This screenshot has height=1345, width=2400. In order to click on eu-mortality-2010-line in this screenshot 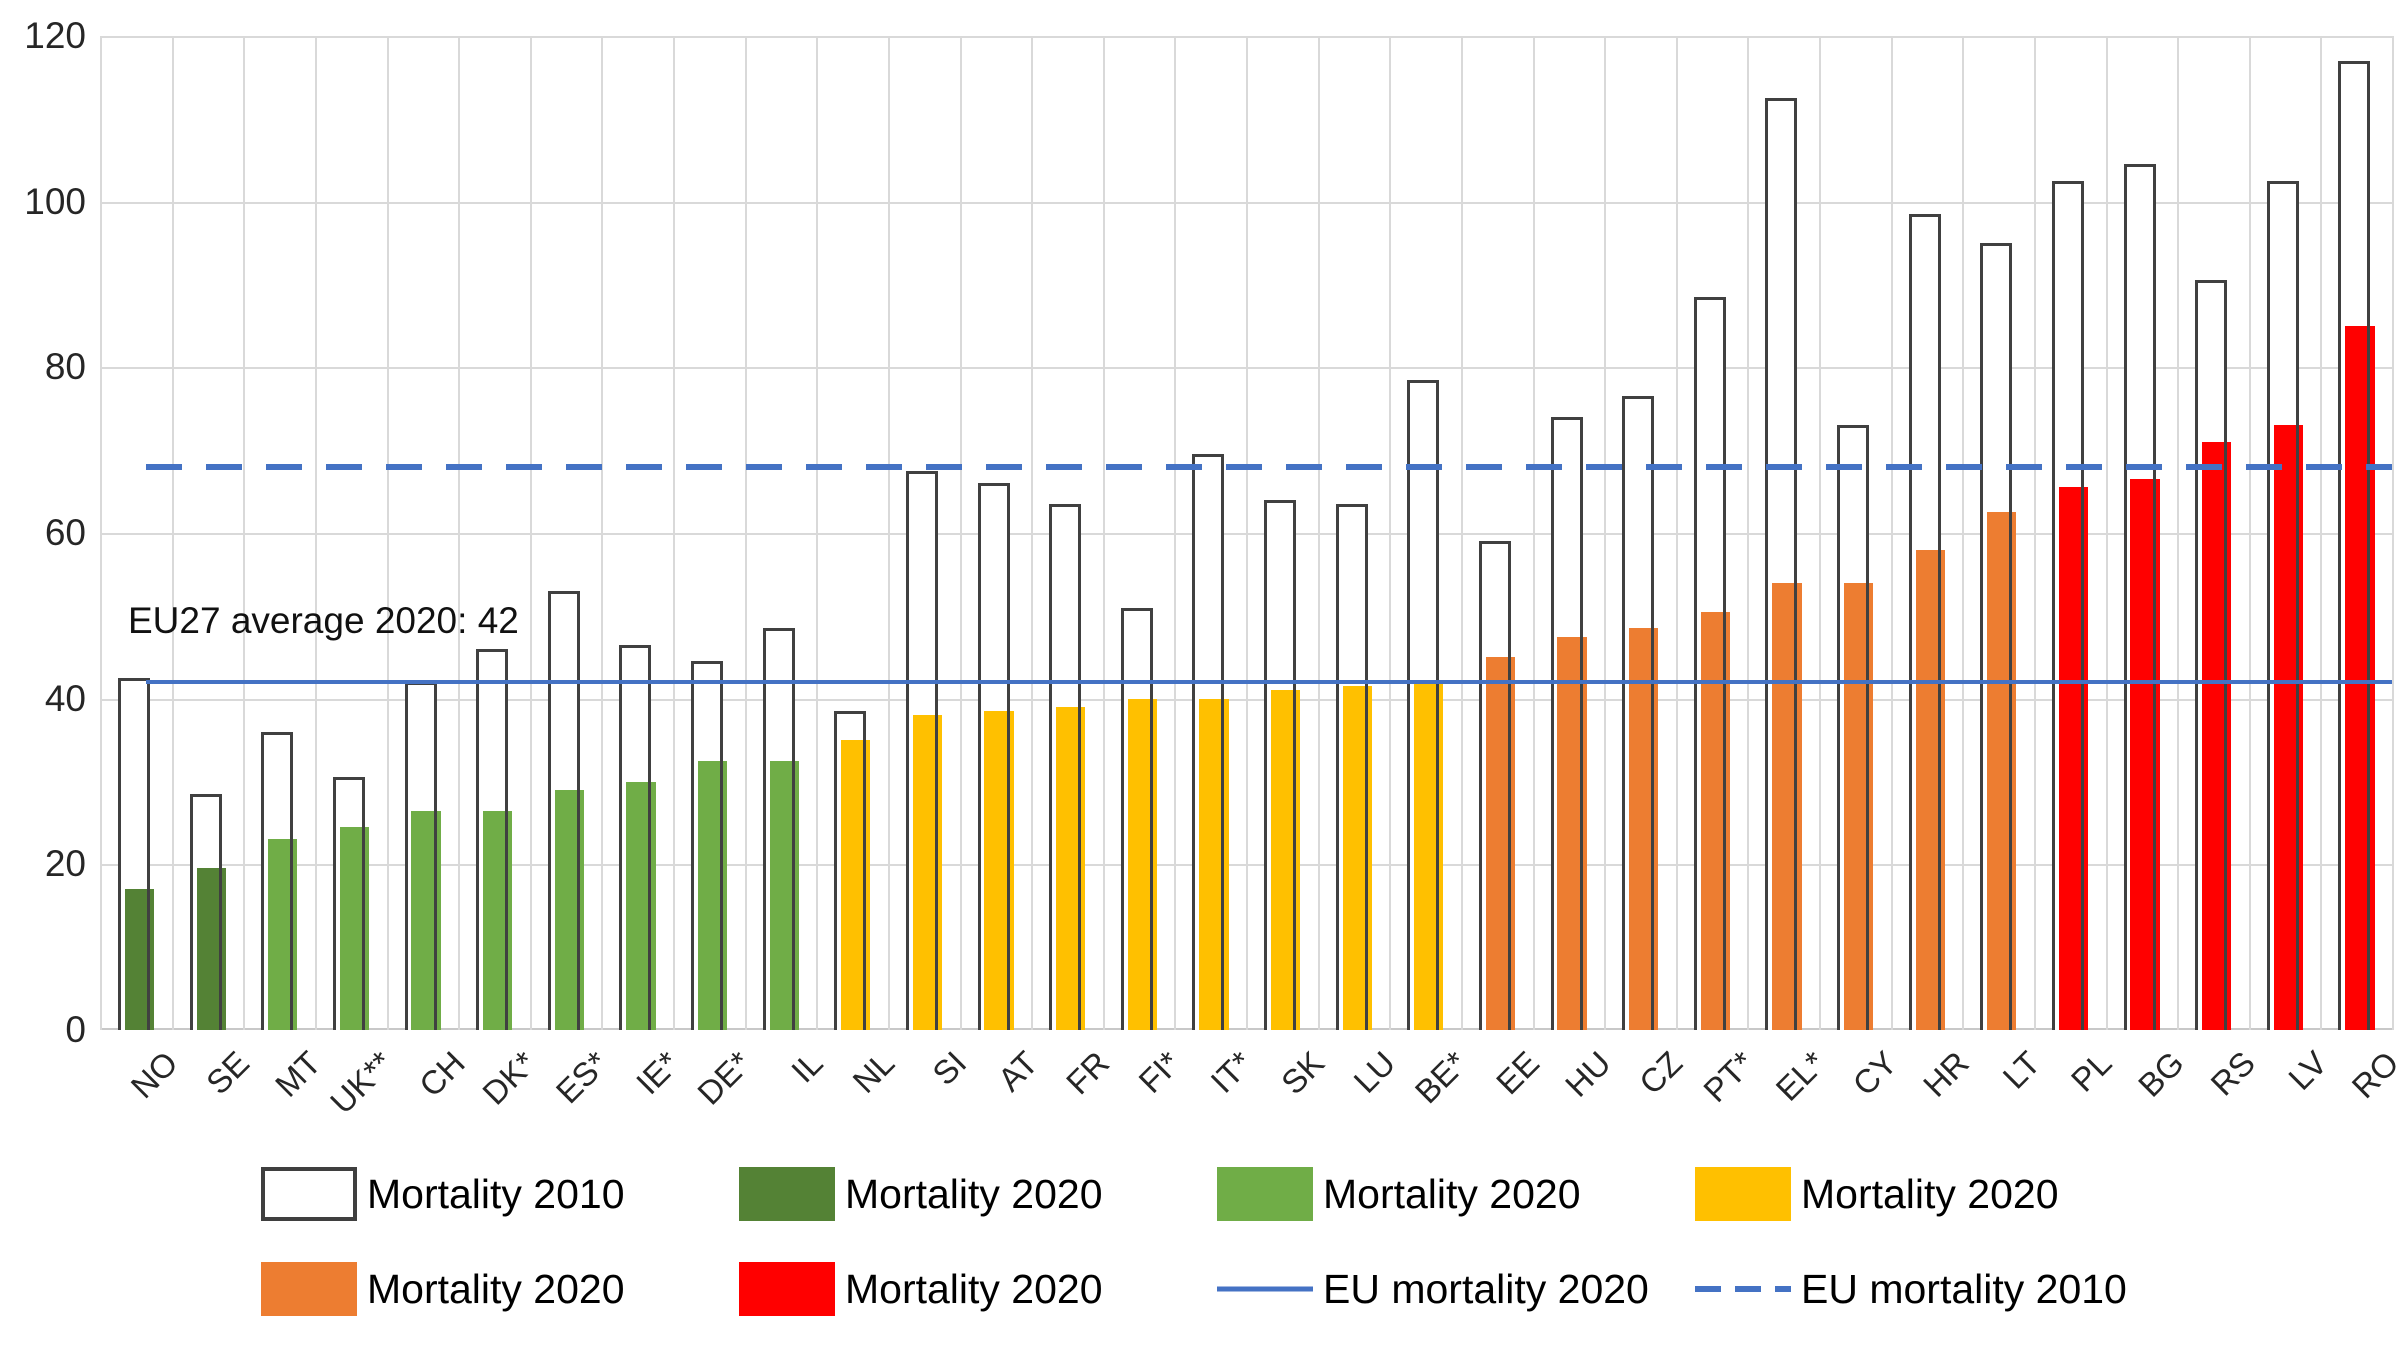, I will do `click(1268, 466)`.